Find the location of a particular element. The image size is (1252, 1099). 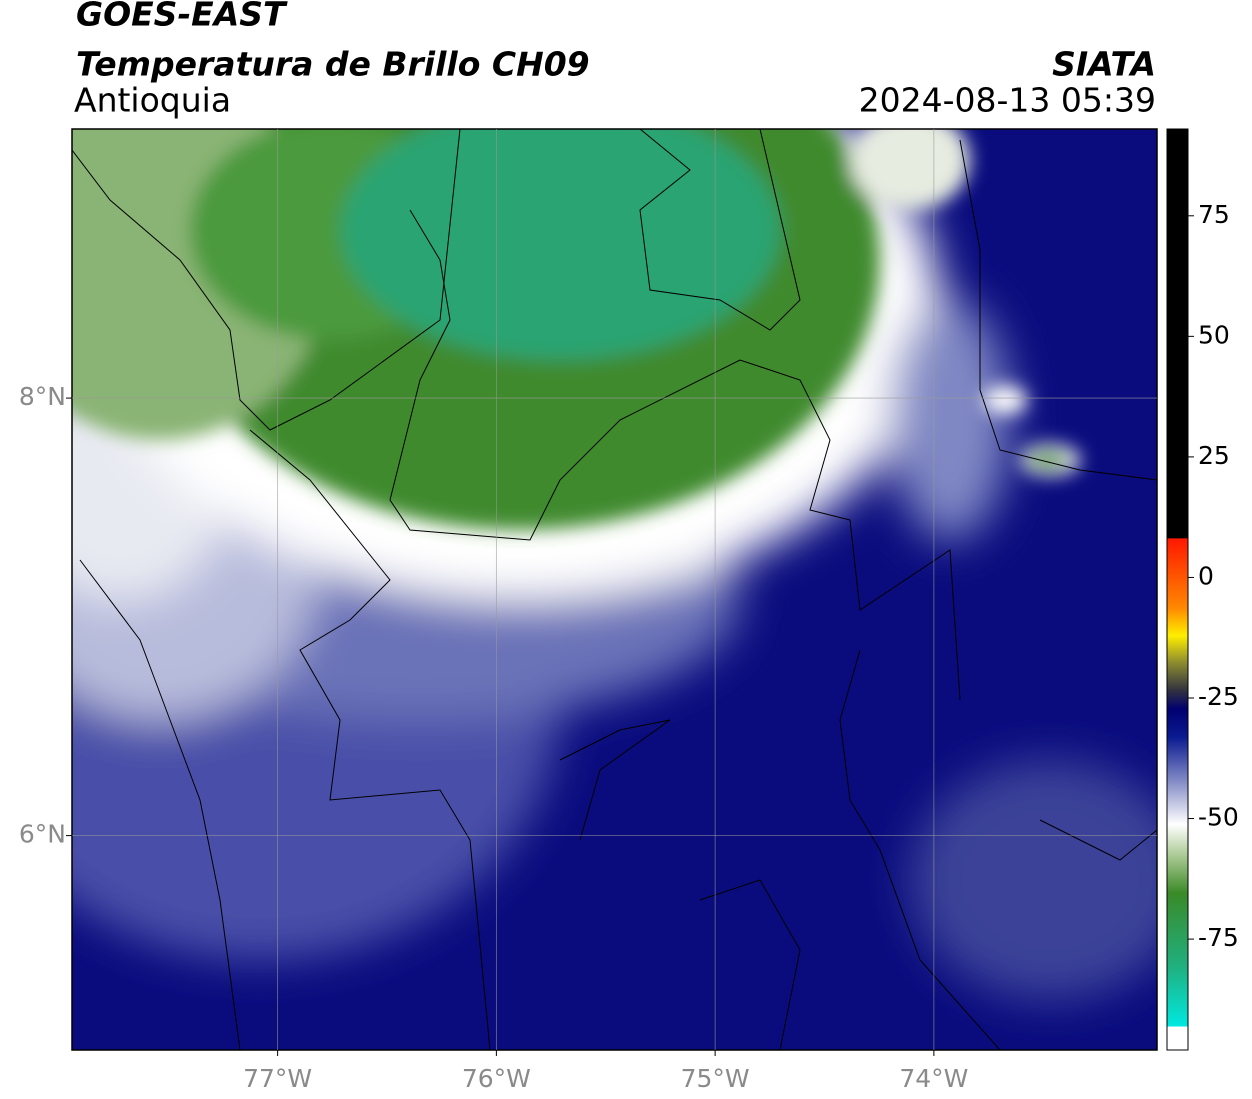

colorbar-tick-label: 50 is located at coordinates (1214, 334).